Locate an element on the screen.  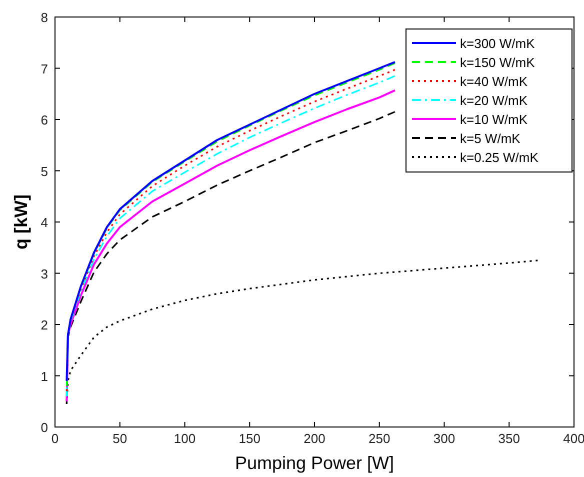
x-tick-label: 250 is located at coordinates (379, 438).